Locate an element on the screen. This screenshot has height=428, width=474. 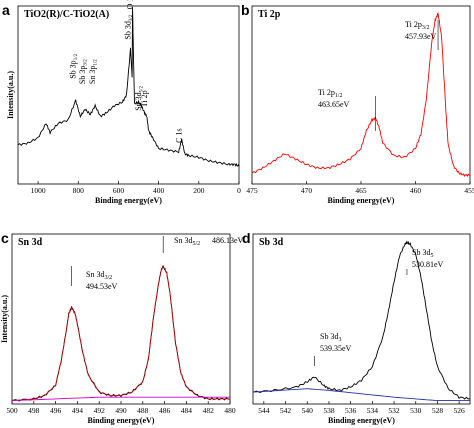
x-tick-label-c-10: 480 is located at coordinates (230, 410).